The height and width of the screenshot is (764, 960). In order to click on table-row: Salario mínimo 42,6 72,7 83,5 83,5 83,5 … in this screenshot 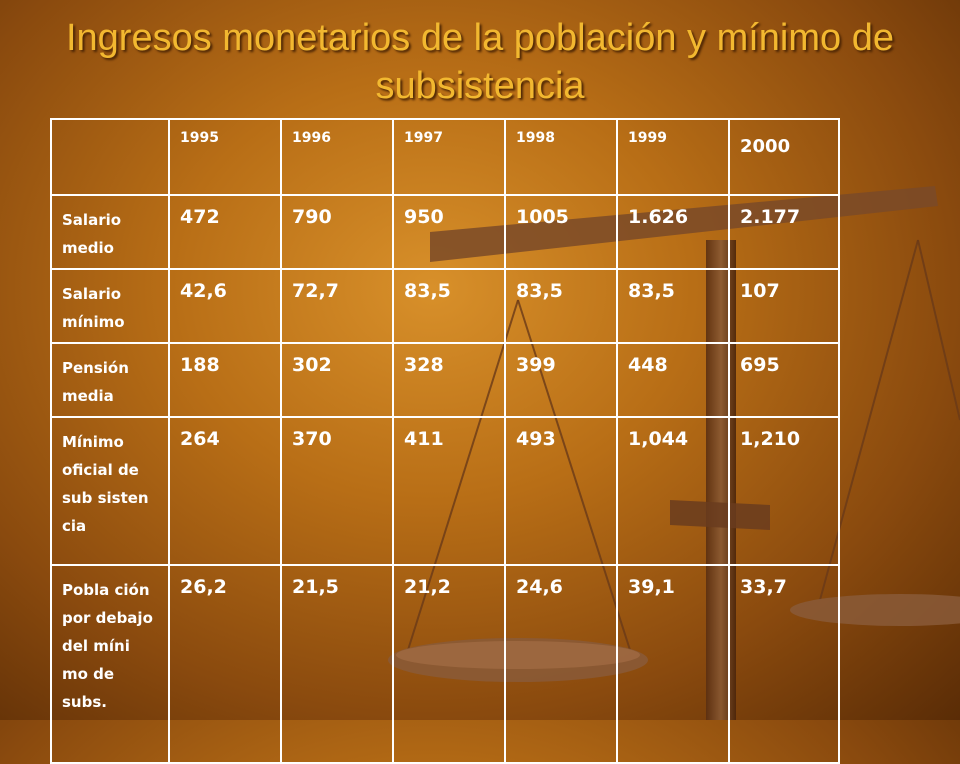, I will do `click(445, 306)`.